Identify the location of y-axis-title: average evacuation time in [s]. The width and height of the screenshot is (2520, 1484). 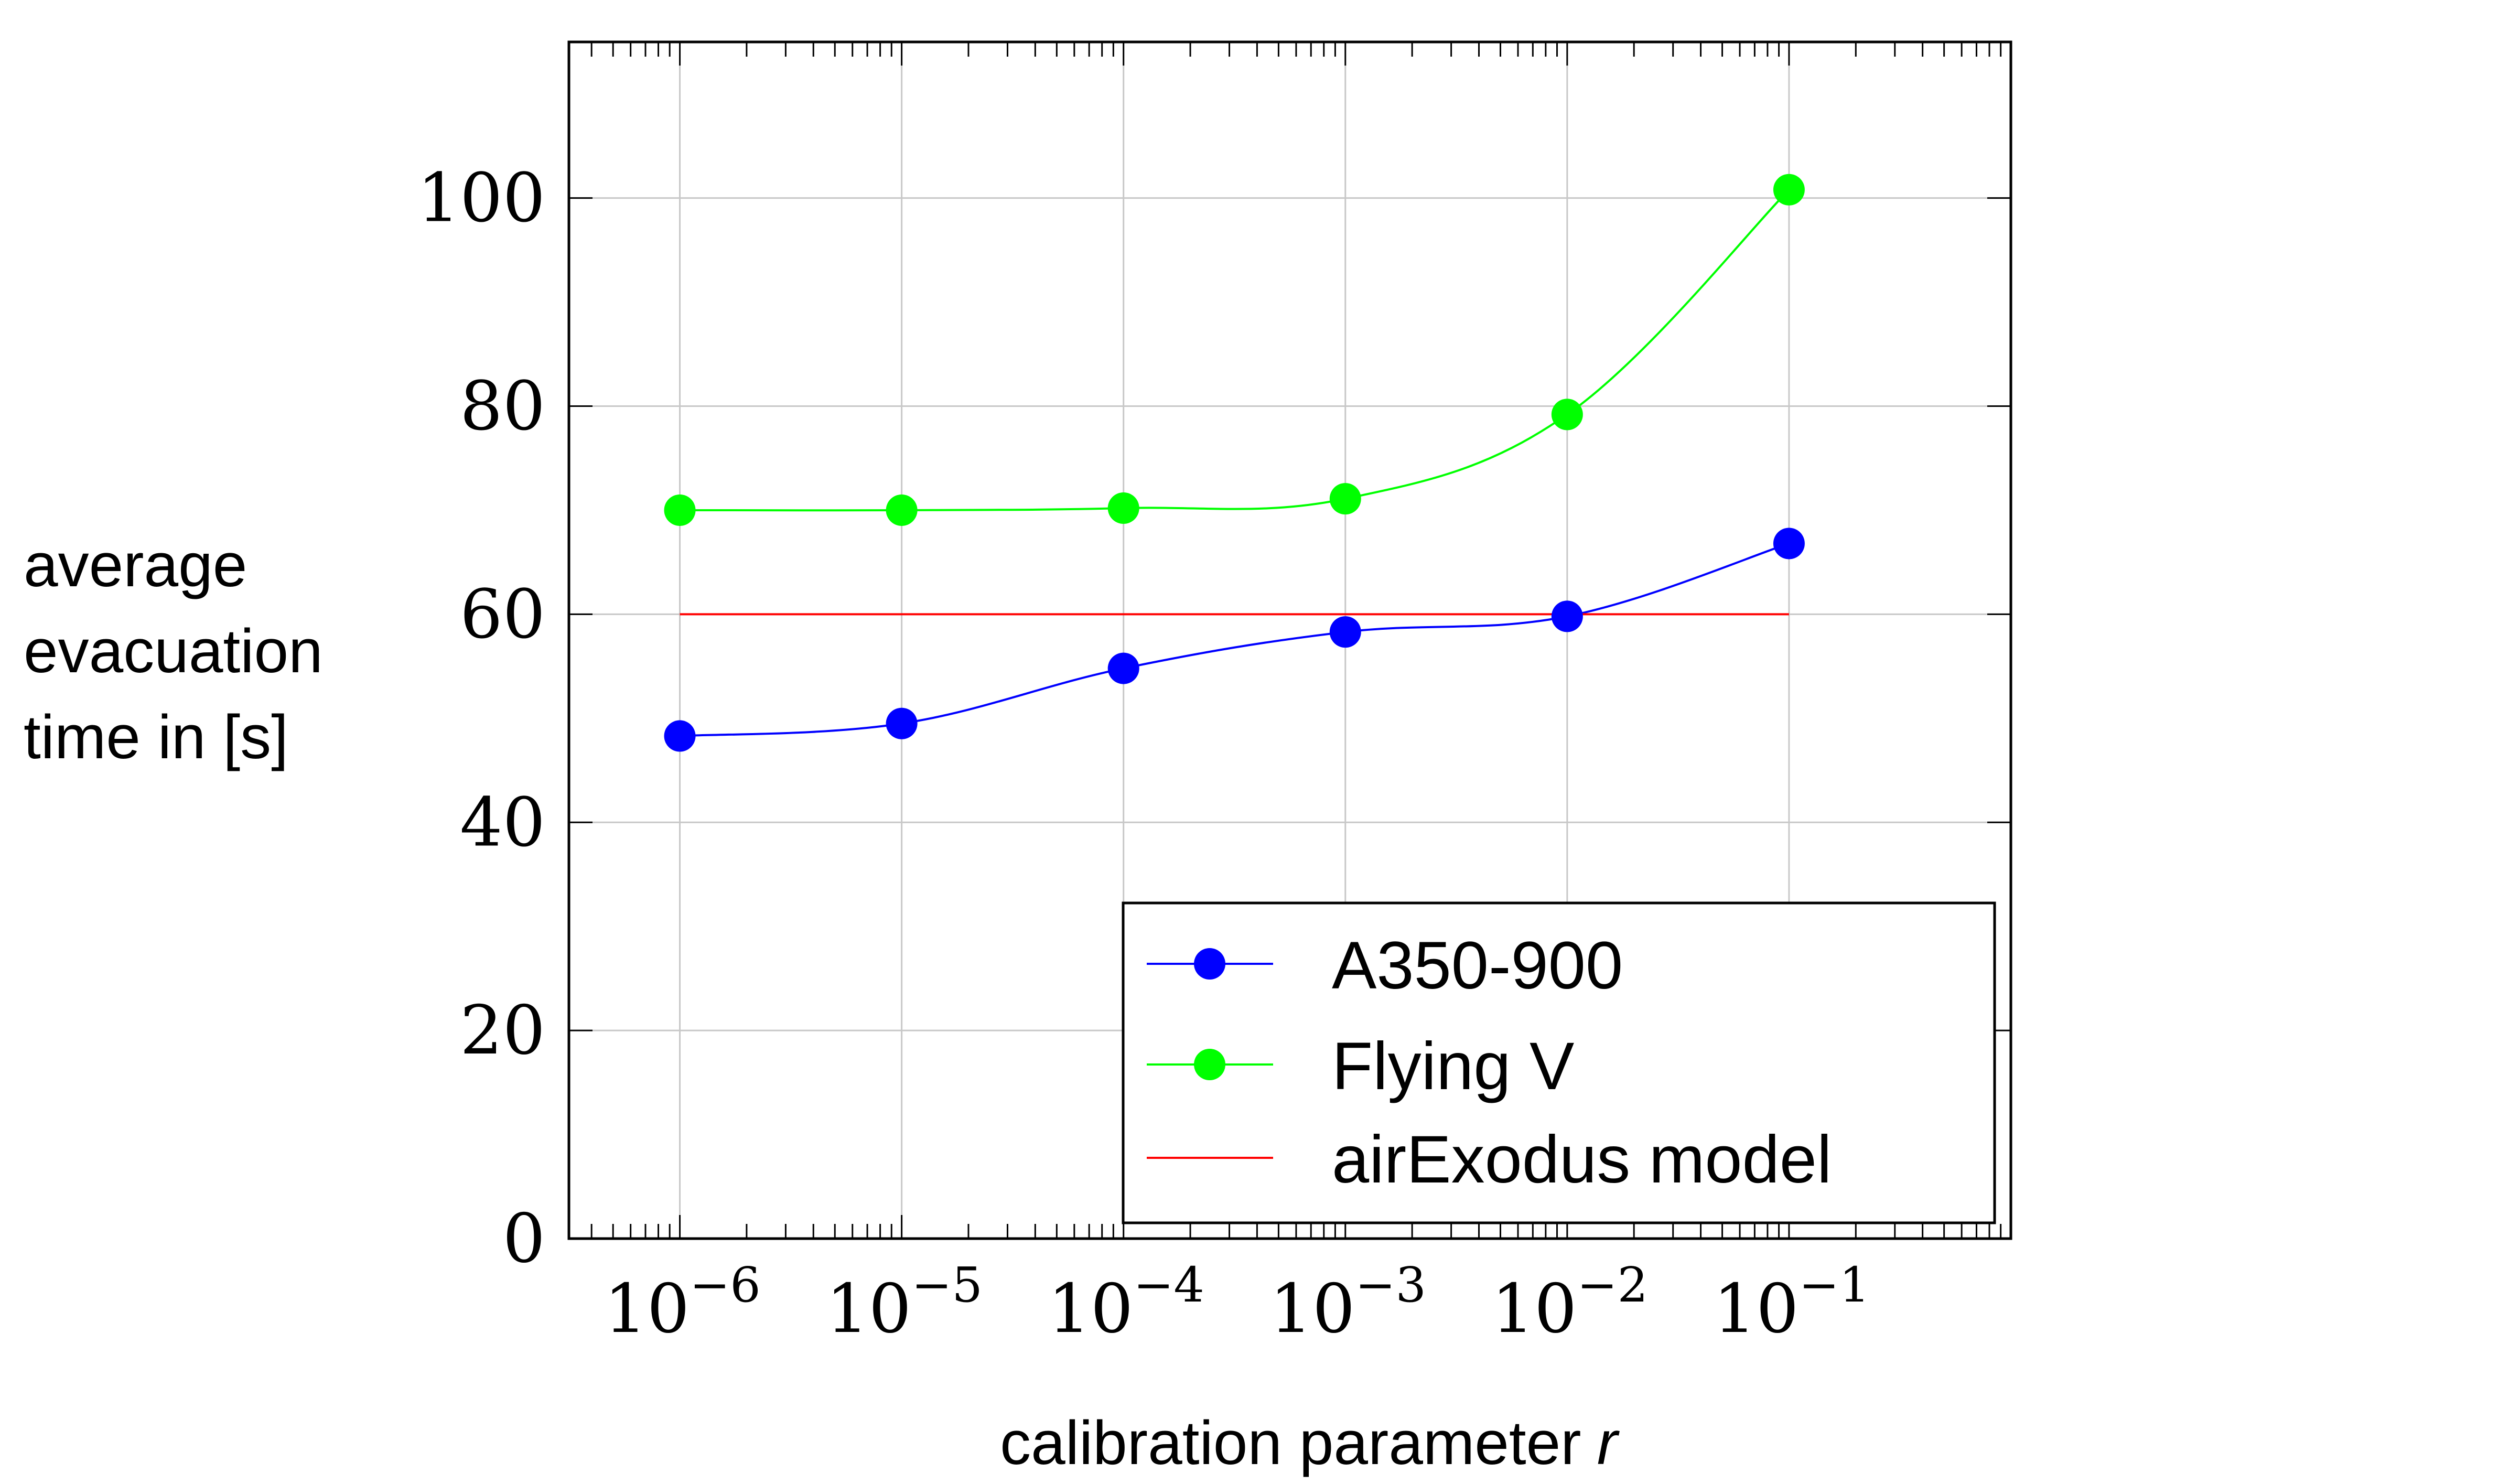
(182, 651).